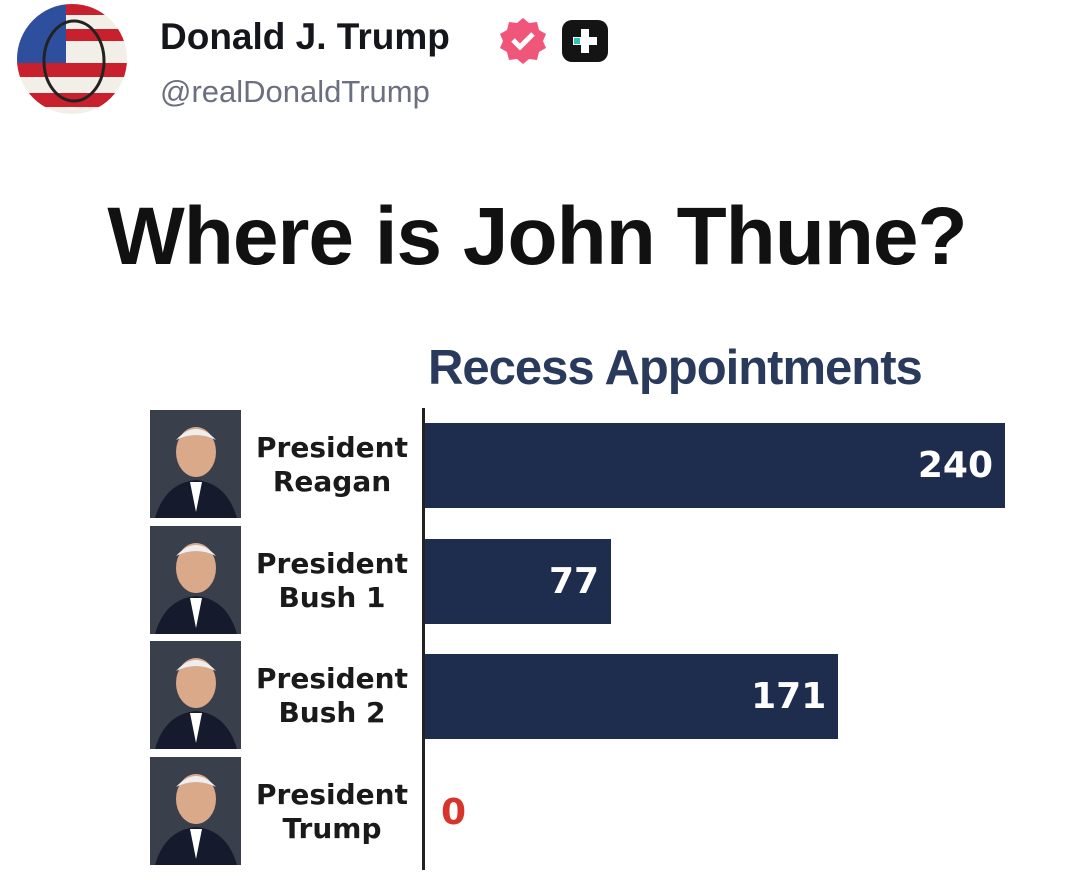  Describe the element at coordinates (332, 695) in the screenshot. I see `category-label: President Bush 2` at that location.